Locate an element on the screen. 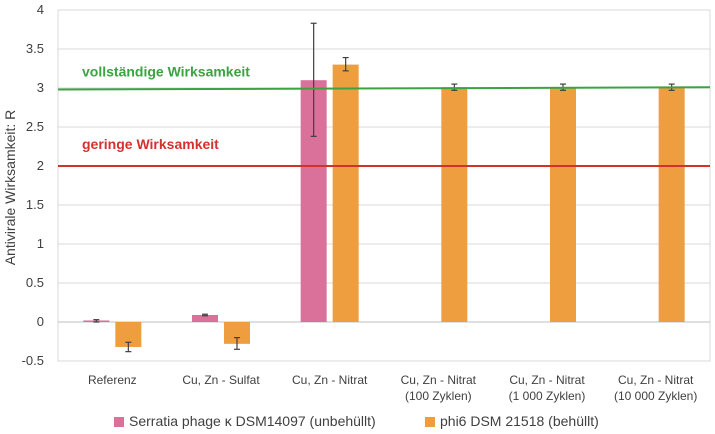 This screenshot has height=434, width=715. y-tick-label: 0 is located at coordinates (40, 321).